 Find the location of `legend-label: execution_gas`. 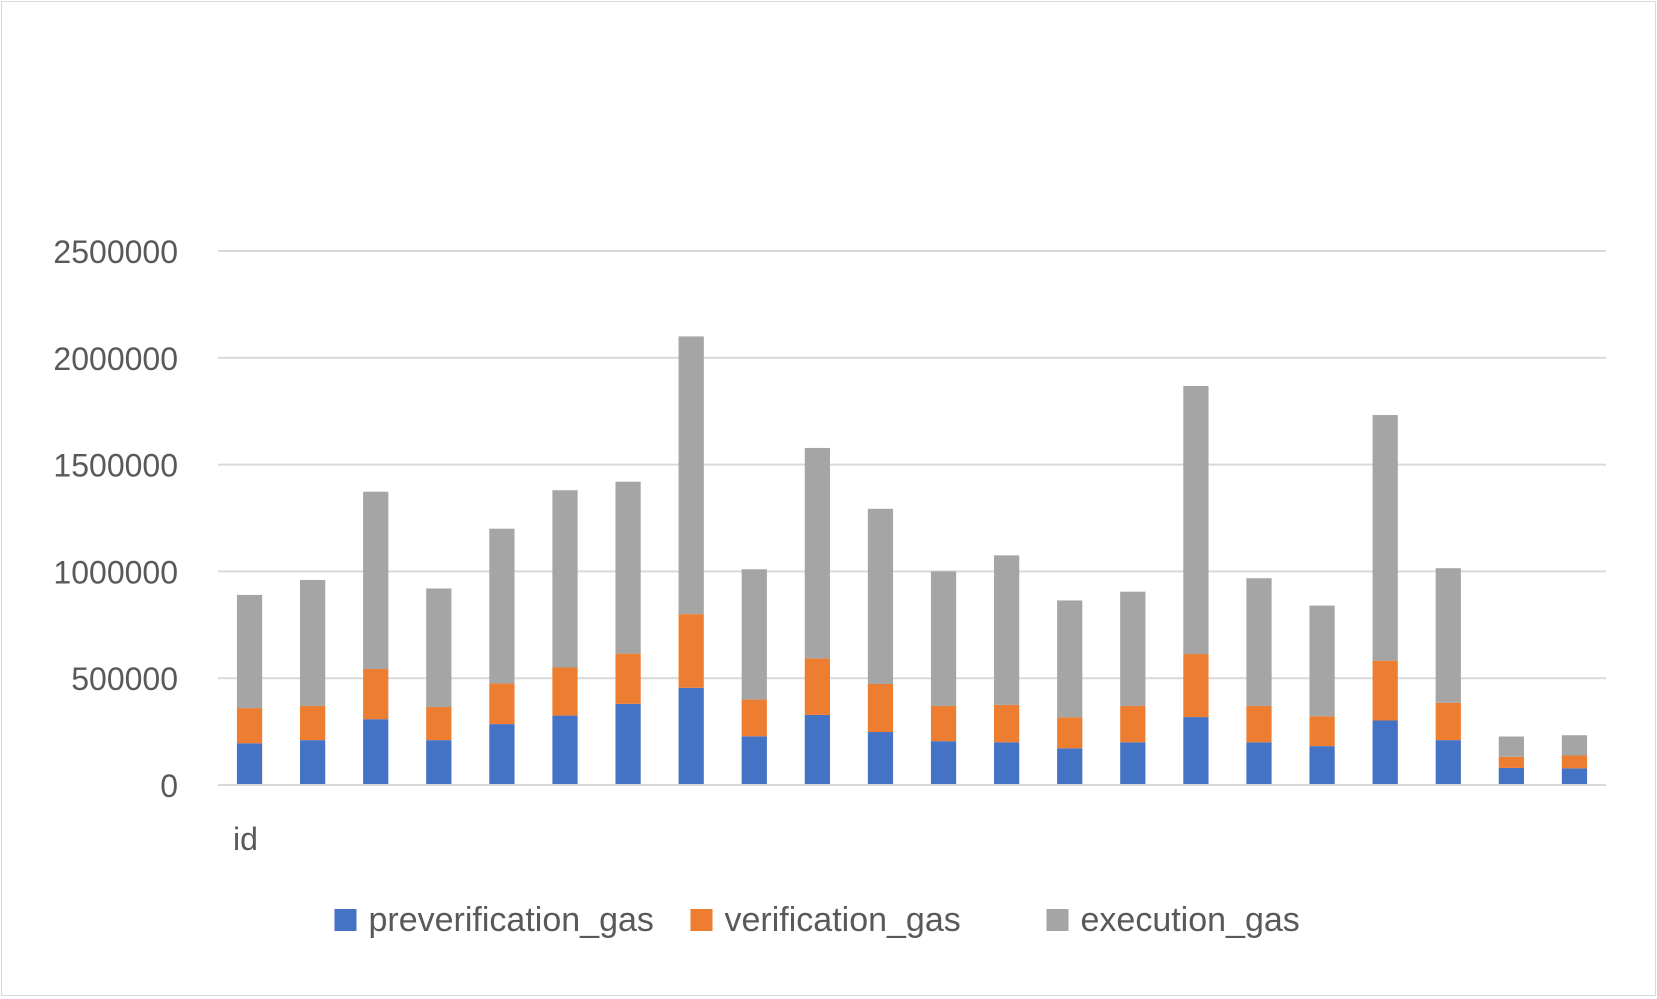

legend-label: execution_gas is located at coordinates (1190, 920).